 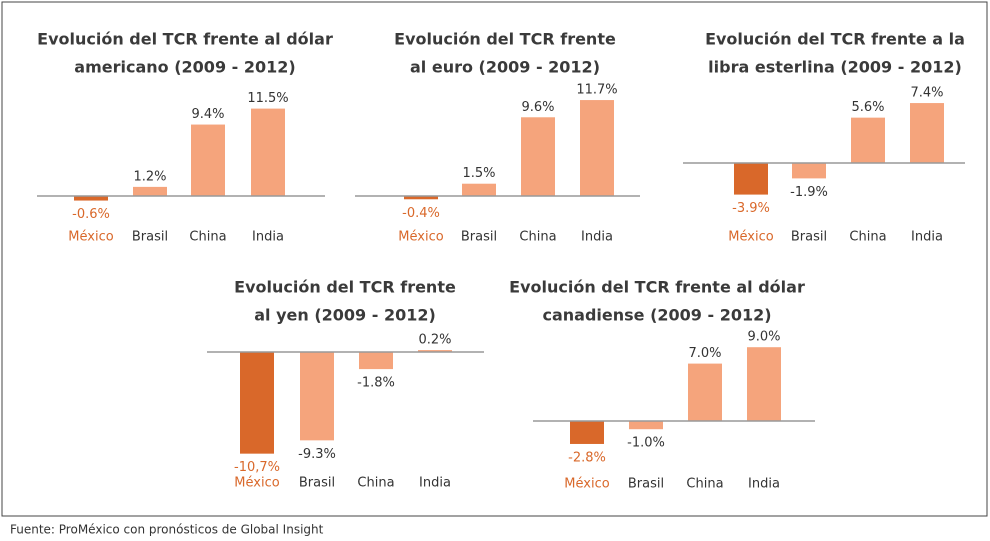 I want to click on value-label: -1.0%, so click(x=646, y=443).